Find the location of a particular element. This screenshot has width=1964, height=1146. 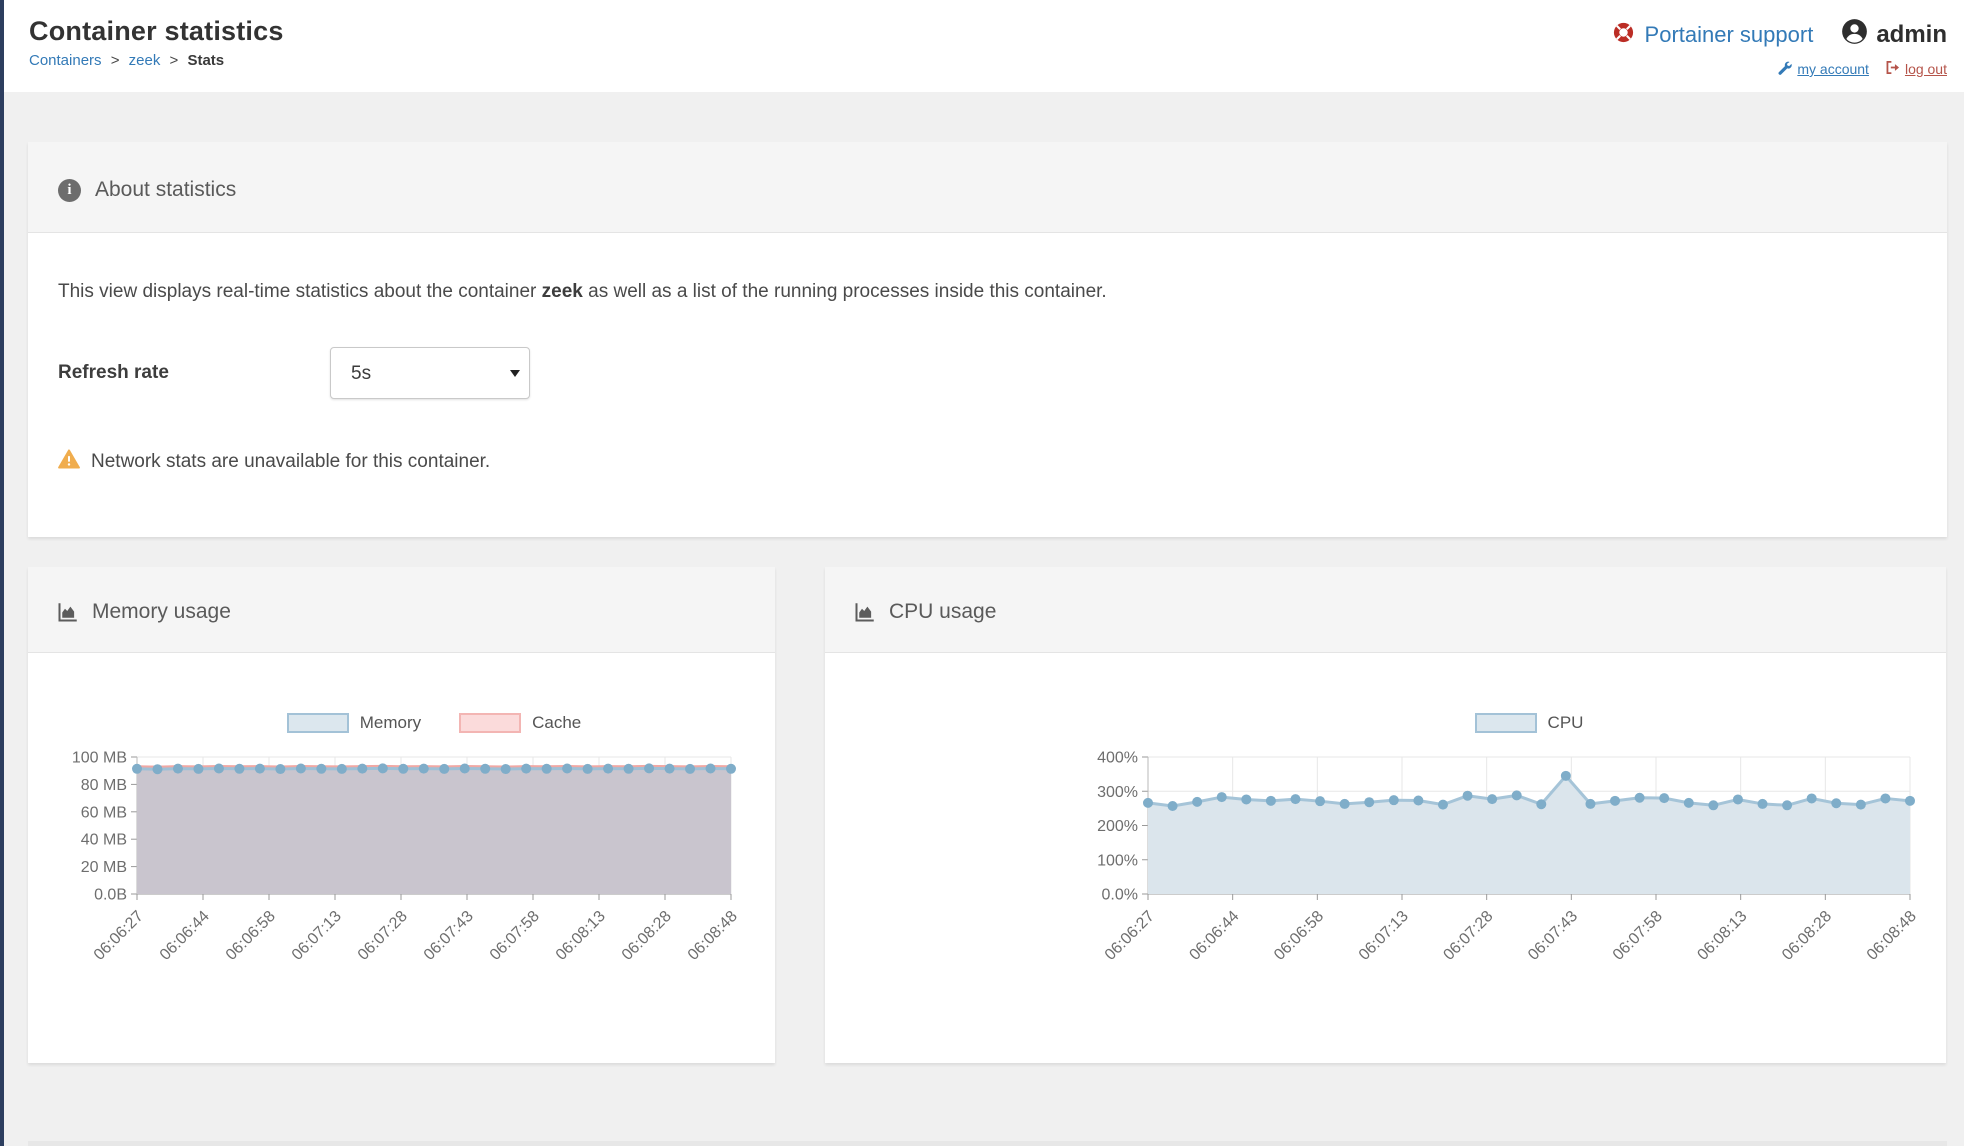

x-tick-label: 06:07:13 is located at coordinates (1384, 936).